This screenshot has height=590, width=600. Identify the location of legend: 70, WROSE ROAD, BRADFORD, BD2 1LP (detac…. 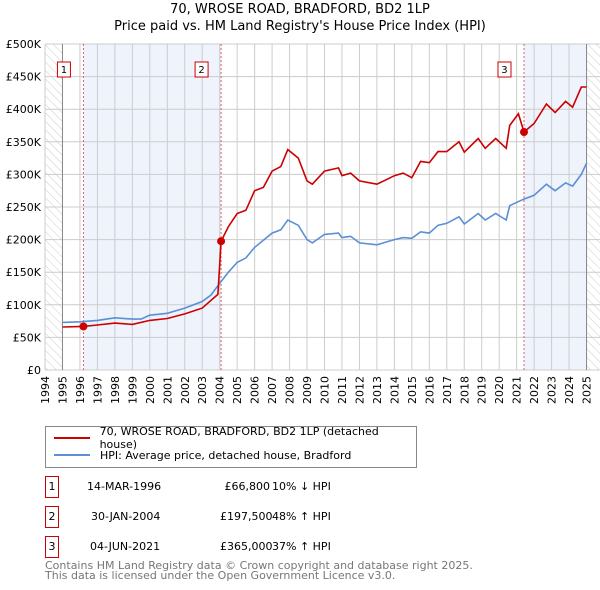
(231, 446).